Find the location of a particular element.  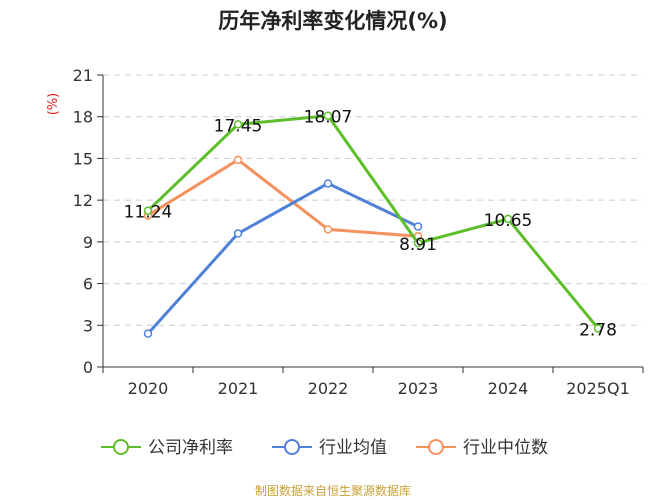

data-label: 18.07 is located at coordinates (328, 118).